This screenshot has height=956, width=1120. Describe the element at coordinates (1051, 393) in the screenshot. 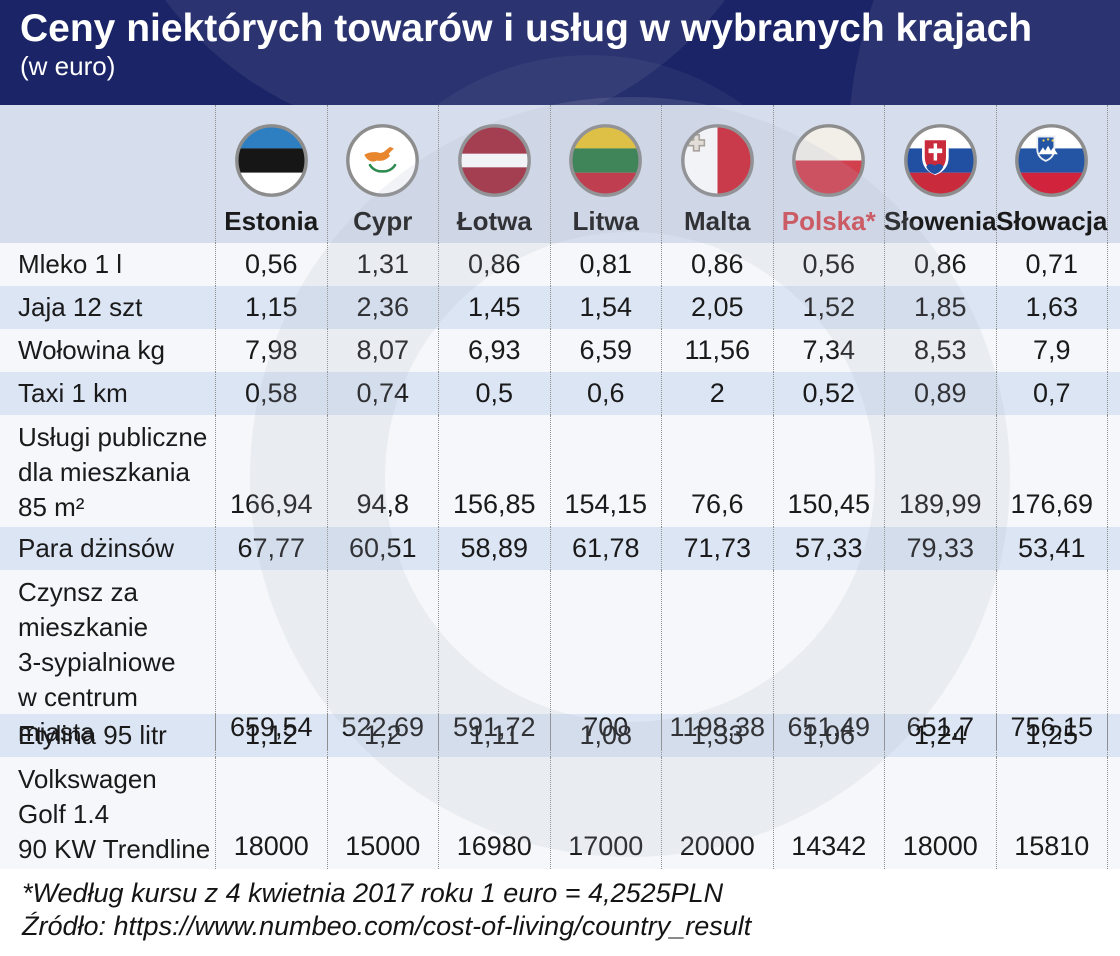

I see `price-cell: 0,7` at that location.